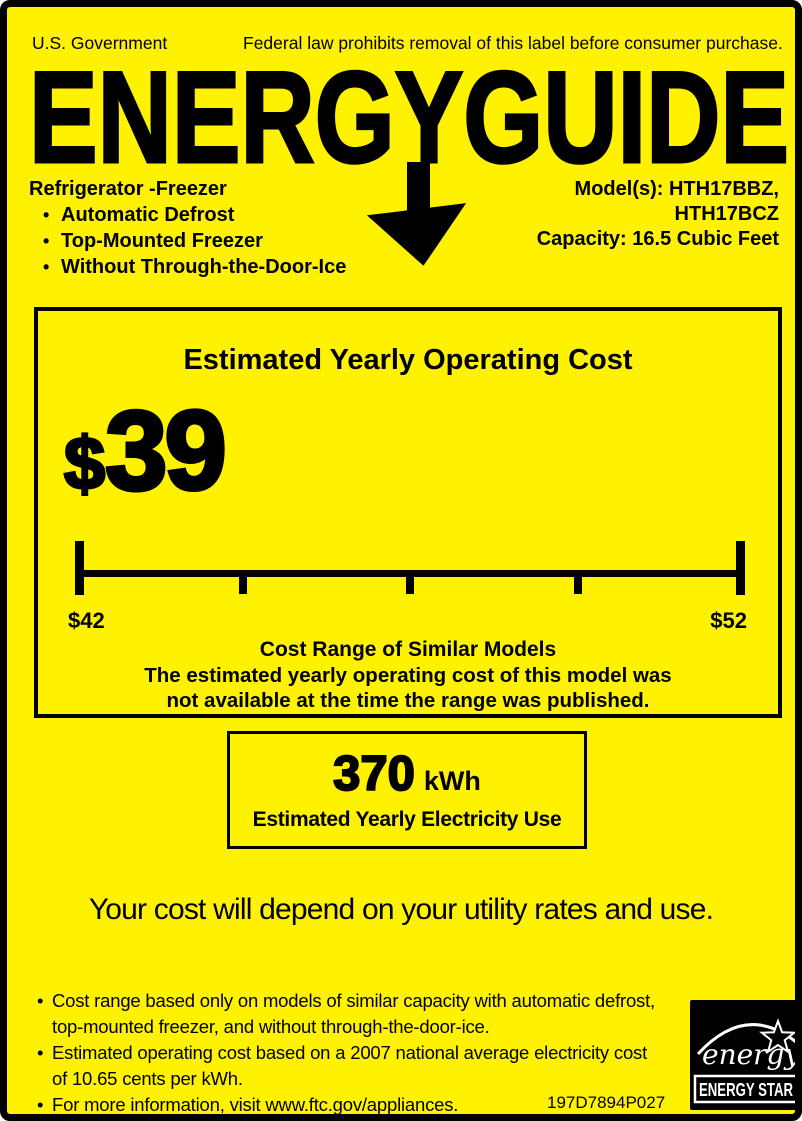 The width and height of the screenshot is (802, 1121). I want to click on feature-item: • Without Through-the-Door-Ice, so click(194, 267).